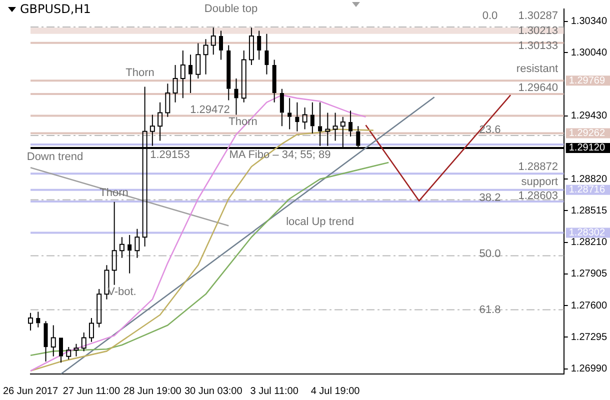  Describe the element at coordinates (589, 369) in the screenshot. I see `y-tick-label: 1.26990` at that location.